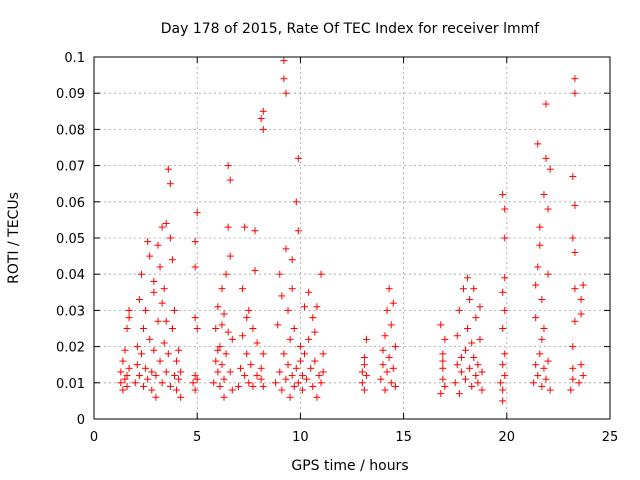 This screenshot has width=640, height=480. I want to click on y-tick-label: 0.02, so click(70, 348).